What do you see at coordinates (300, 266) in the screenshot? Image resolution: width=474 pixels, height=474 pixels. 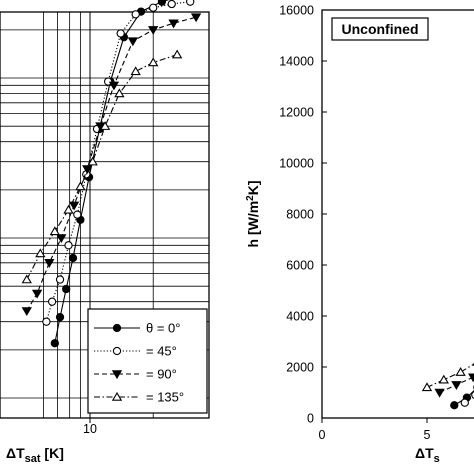 I see `right-ytick-label: 6000` at bounding box center [300, 266].